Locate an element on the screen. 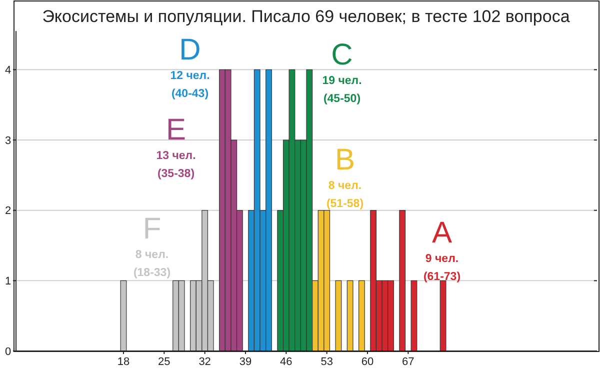  series-label: C is located at coordinates (342, 55).